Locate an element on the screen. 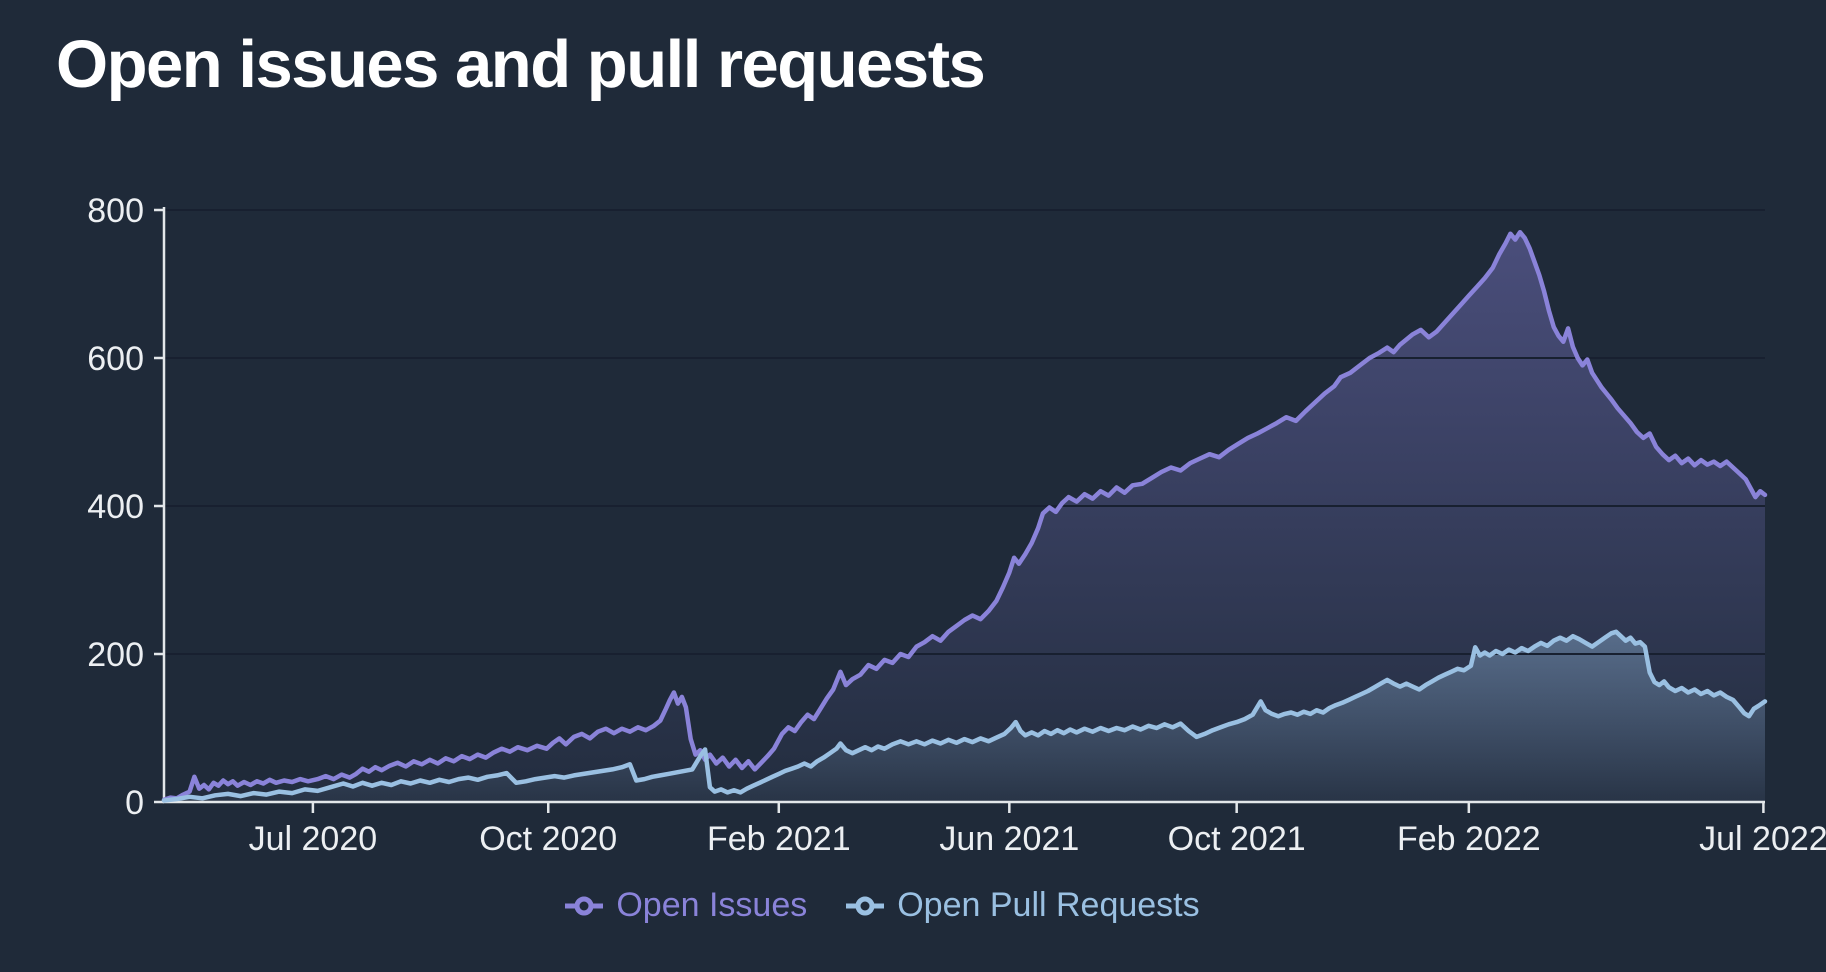 Image resolution: width=1826 pixels, height=972 pixels. x-tick-label: Feb 2022 is located at coordinates (1469, 839).